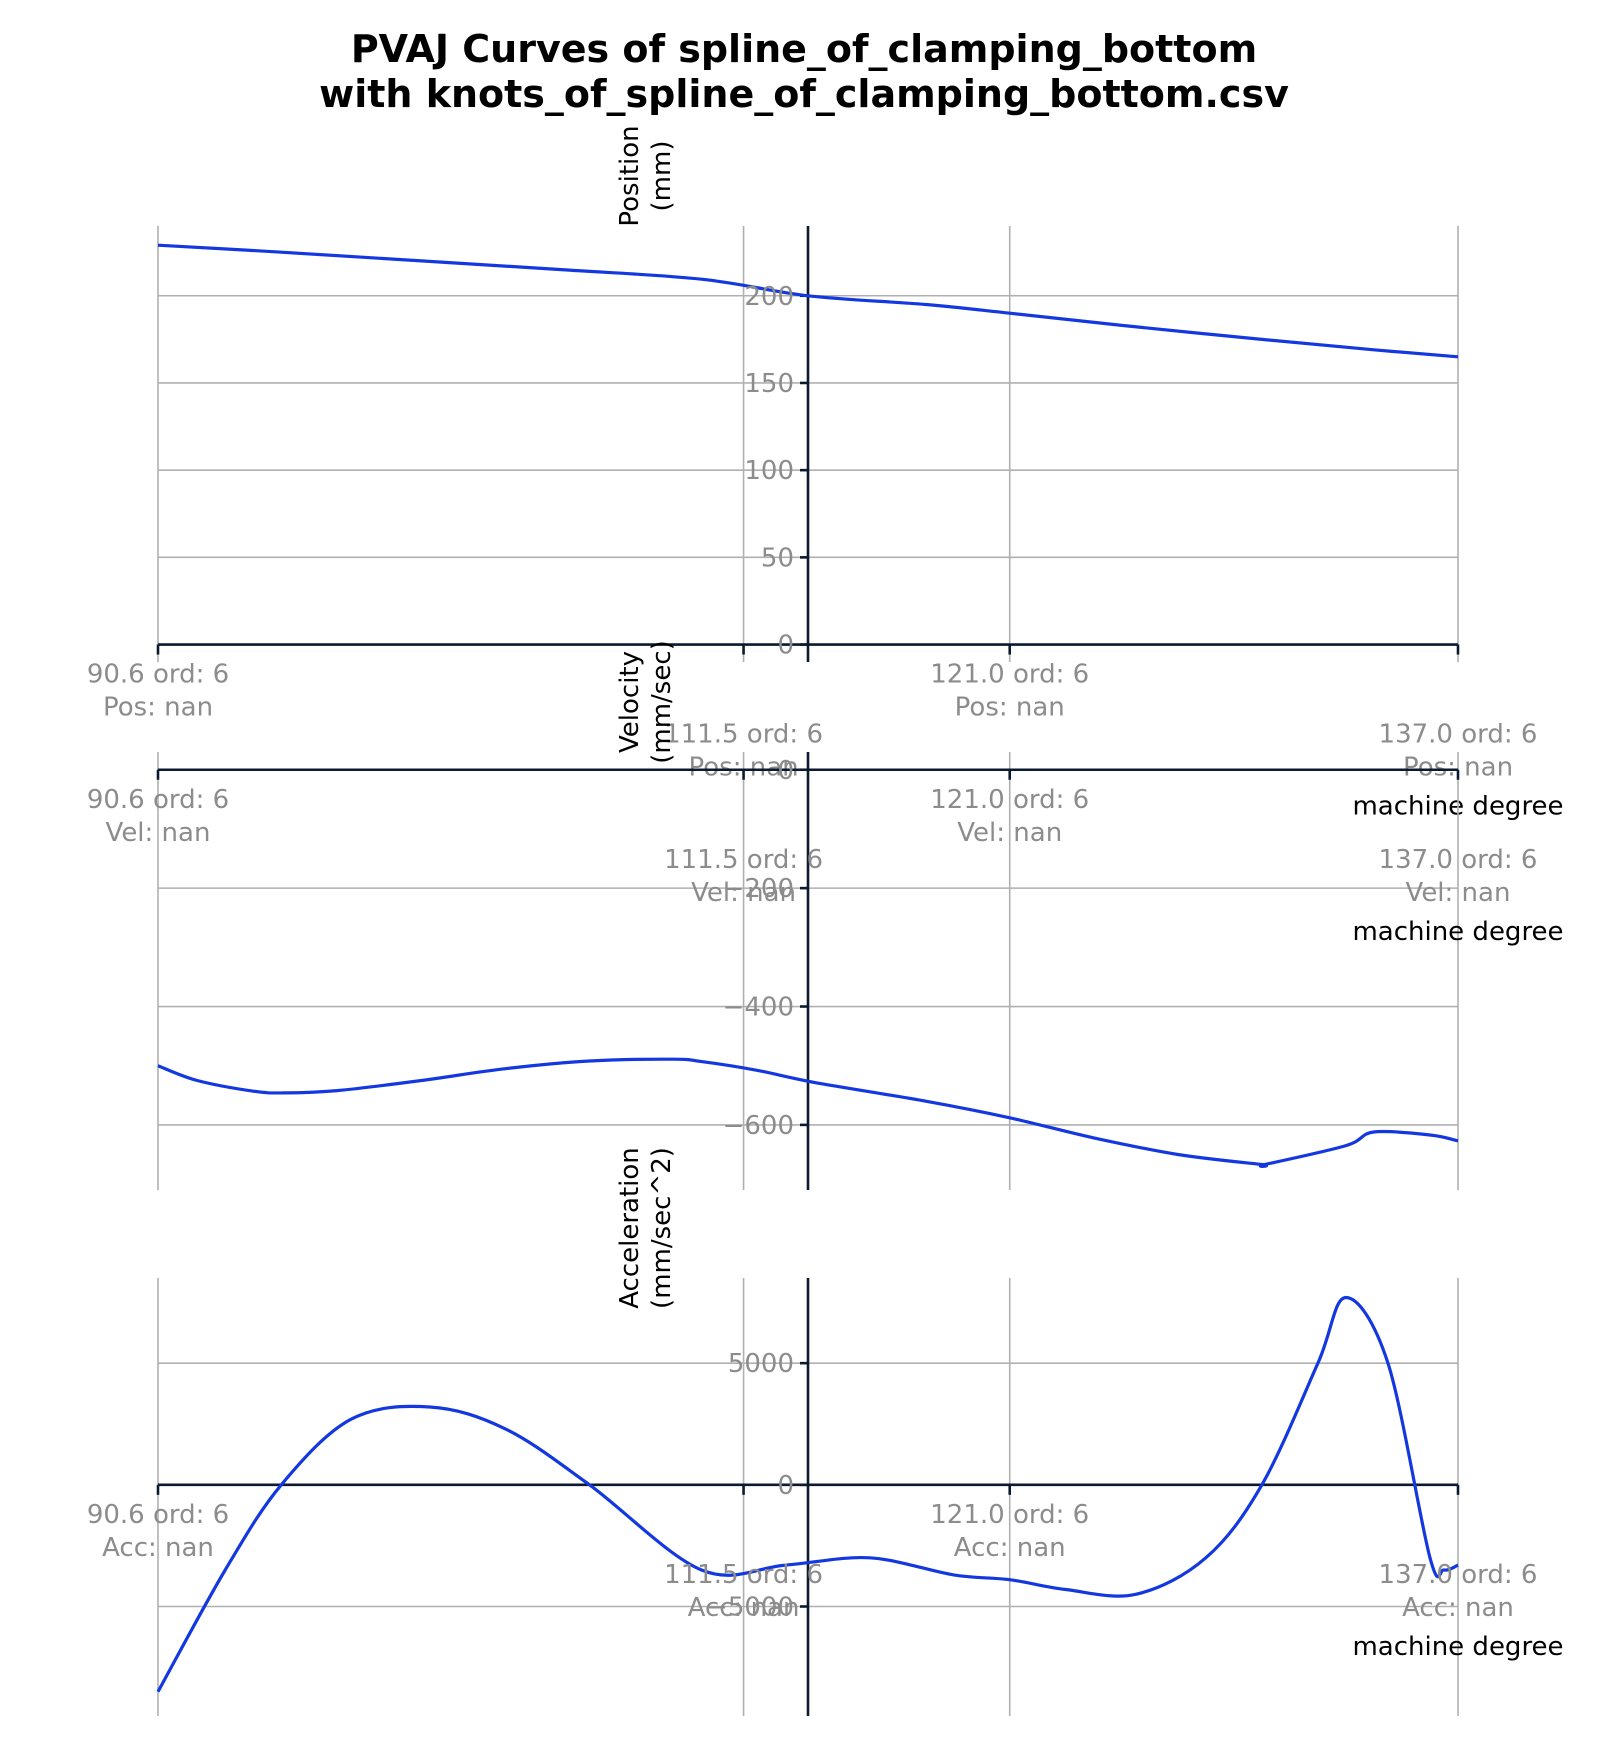 The width and height of the screenshot is (1608, 1746). Describe the element at coordinates (662, 1228) in the screenshot. I see `y-axis-label-line2: (mm/sec^2)` at that location.